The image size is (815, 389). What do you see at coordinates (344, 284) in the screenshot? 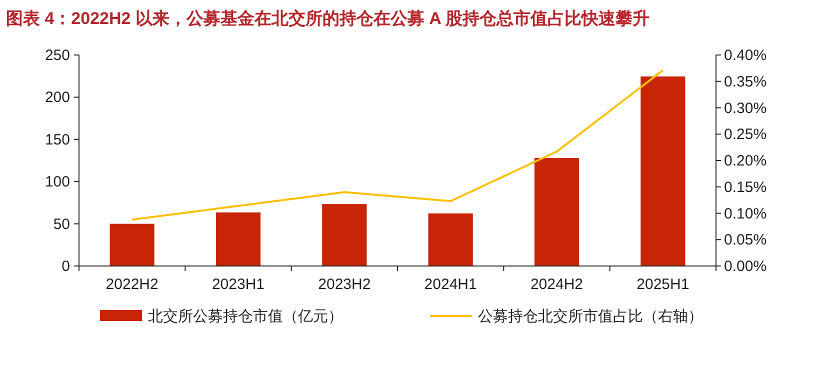
I see `x-tick-label: 2023H2` at bounding box center [344, 284].